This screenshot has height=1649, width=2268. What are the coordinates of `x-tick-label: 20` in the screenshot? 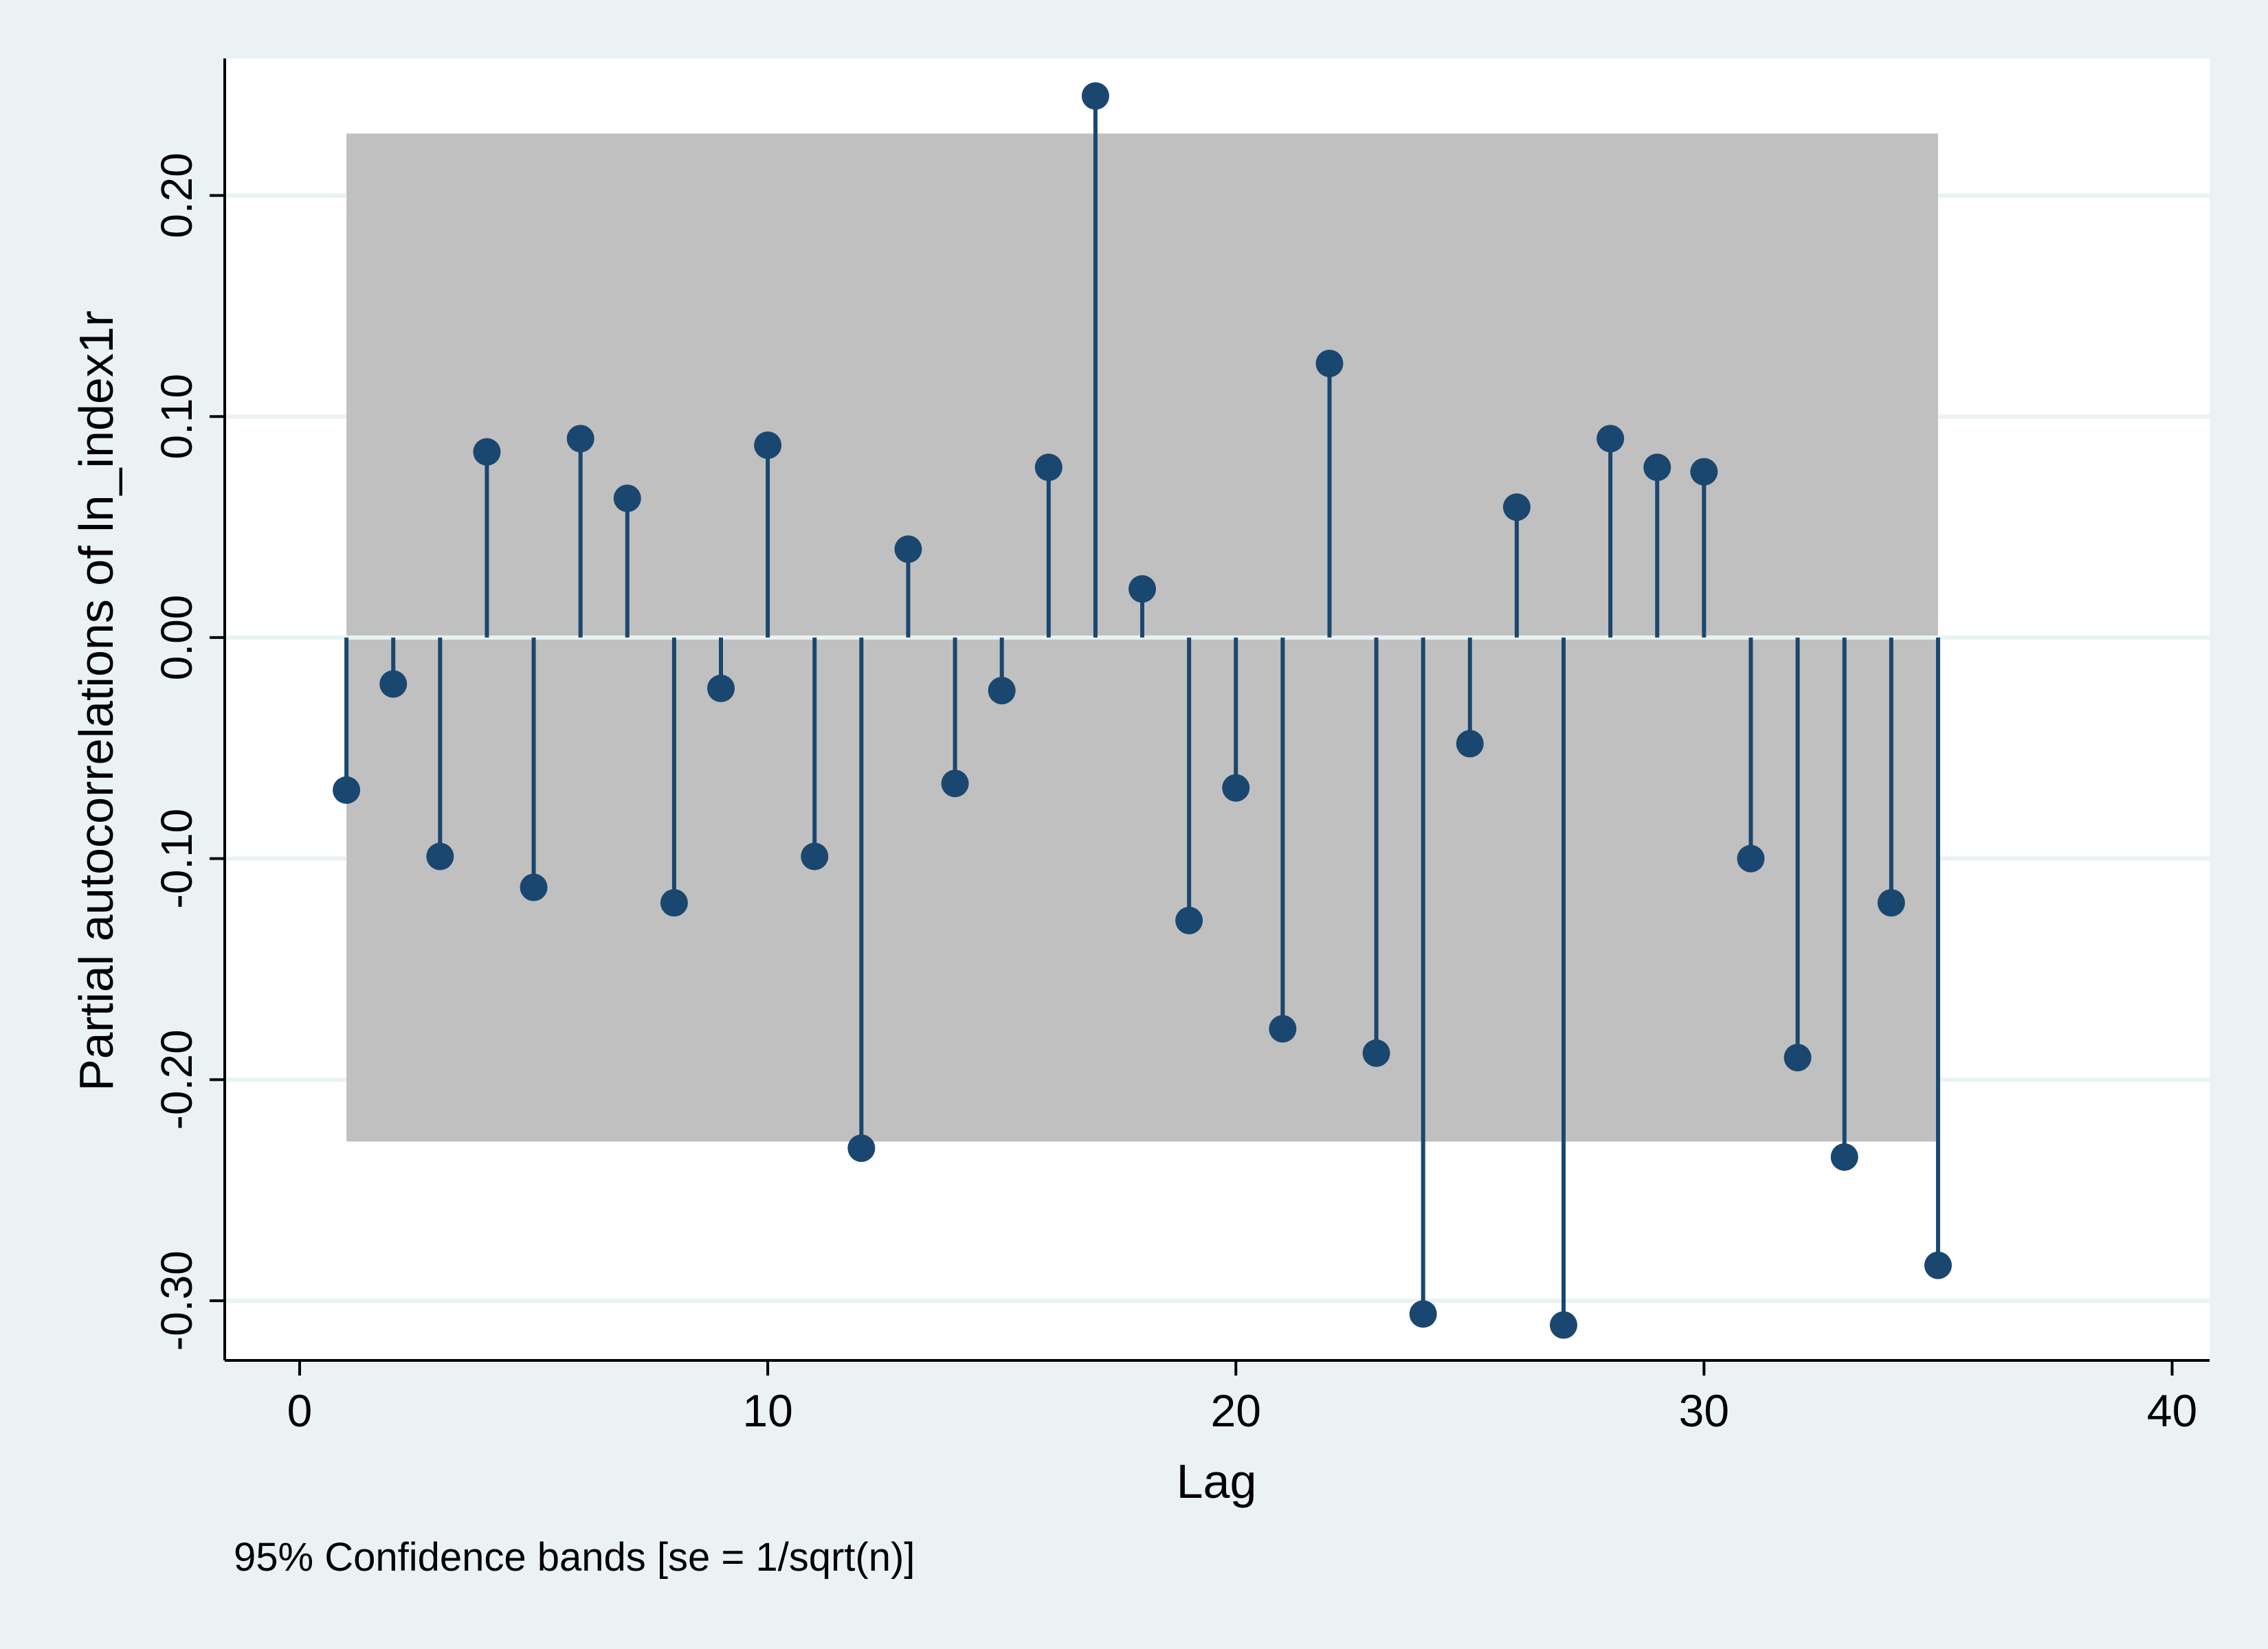 It's located at (1236, 1410).